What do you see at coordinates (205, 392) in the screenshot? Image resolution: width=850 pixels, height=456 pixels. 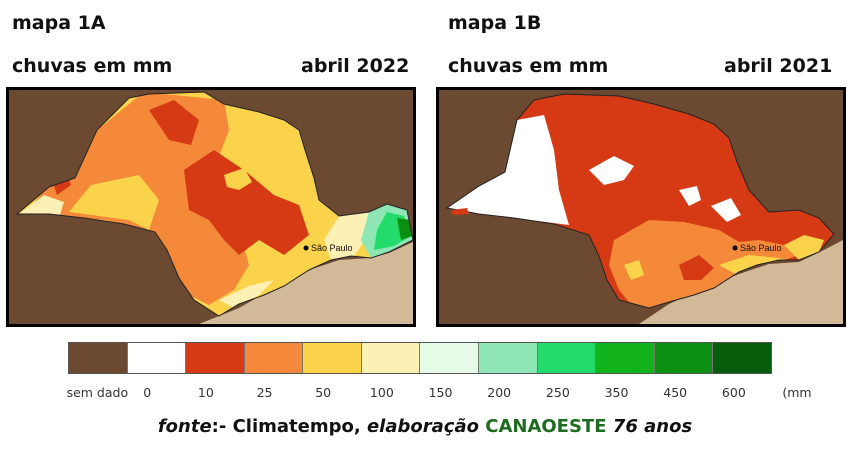 I see `legend-label: 10` at bounding box center [205, 392].